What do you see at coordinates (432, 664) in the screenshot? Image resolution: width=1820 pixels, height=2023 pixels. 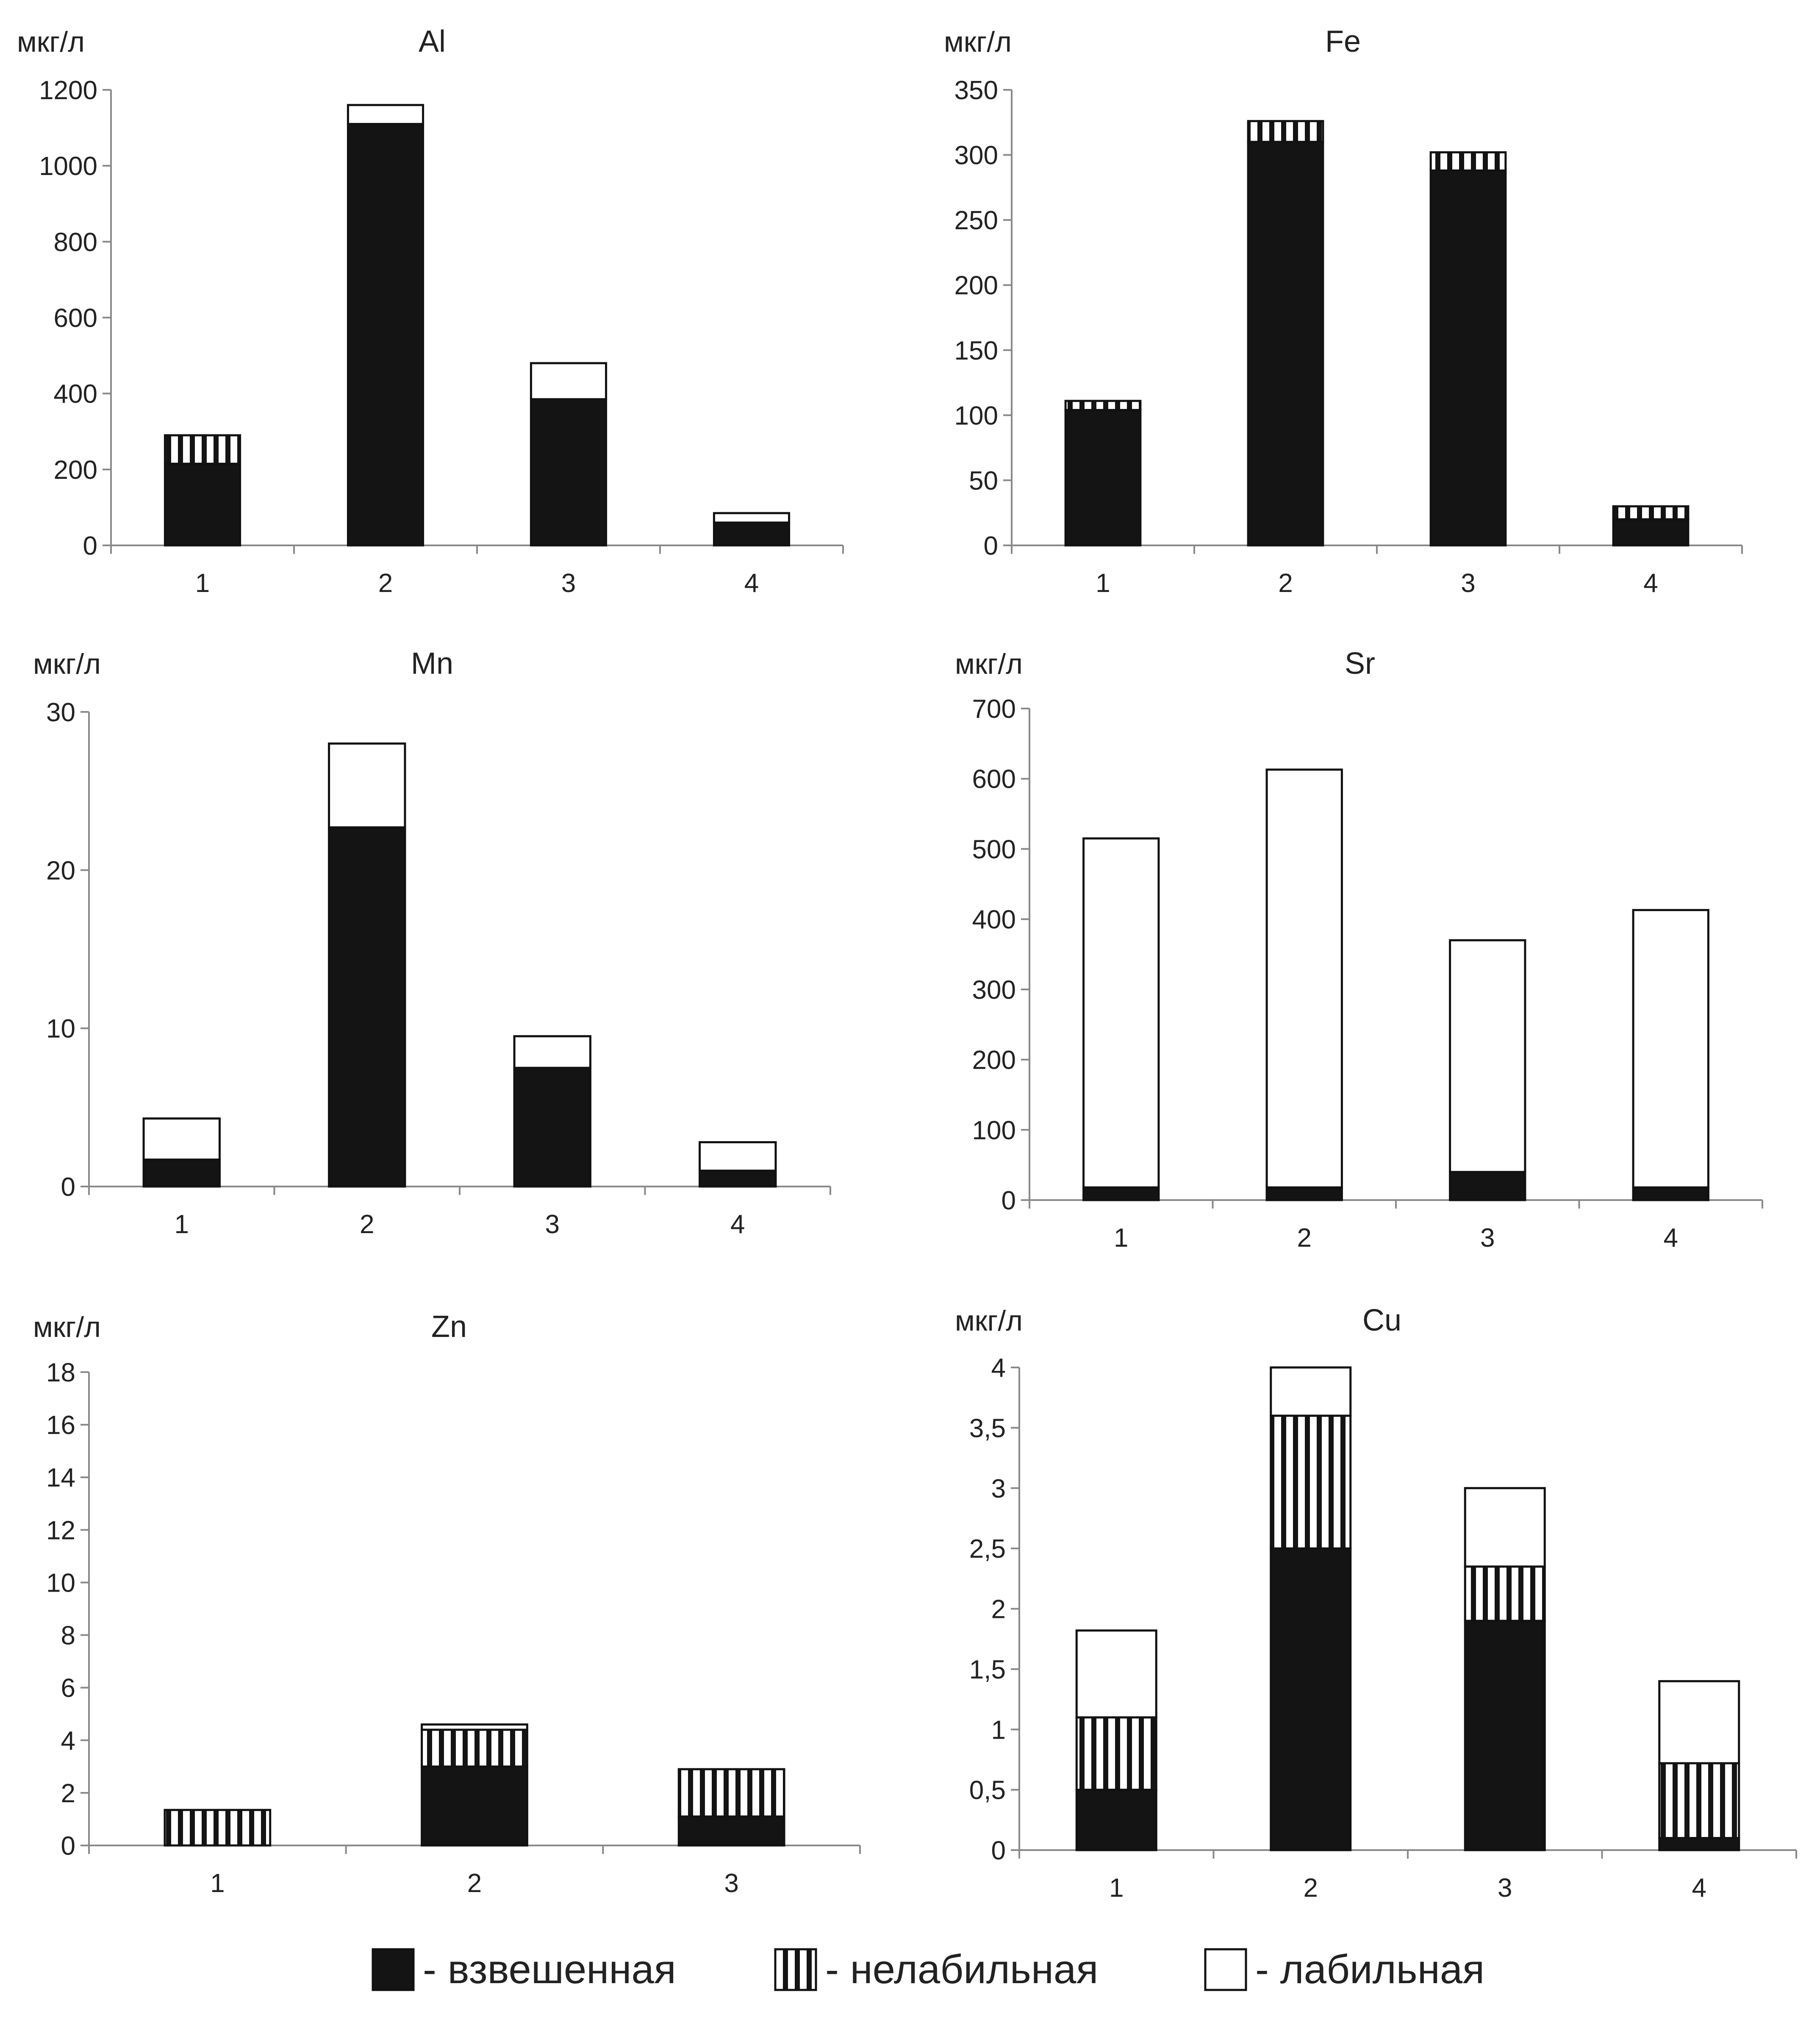 I see `chart-title: Mn` at bounding box center [432, 664].